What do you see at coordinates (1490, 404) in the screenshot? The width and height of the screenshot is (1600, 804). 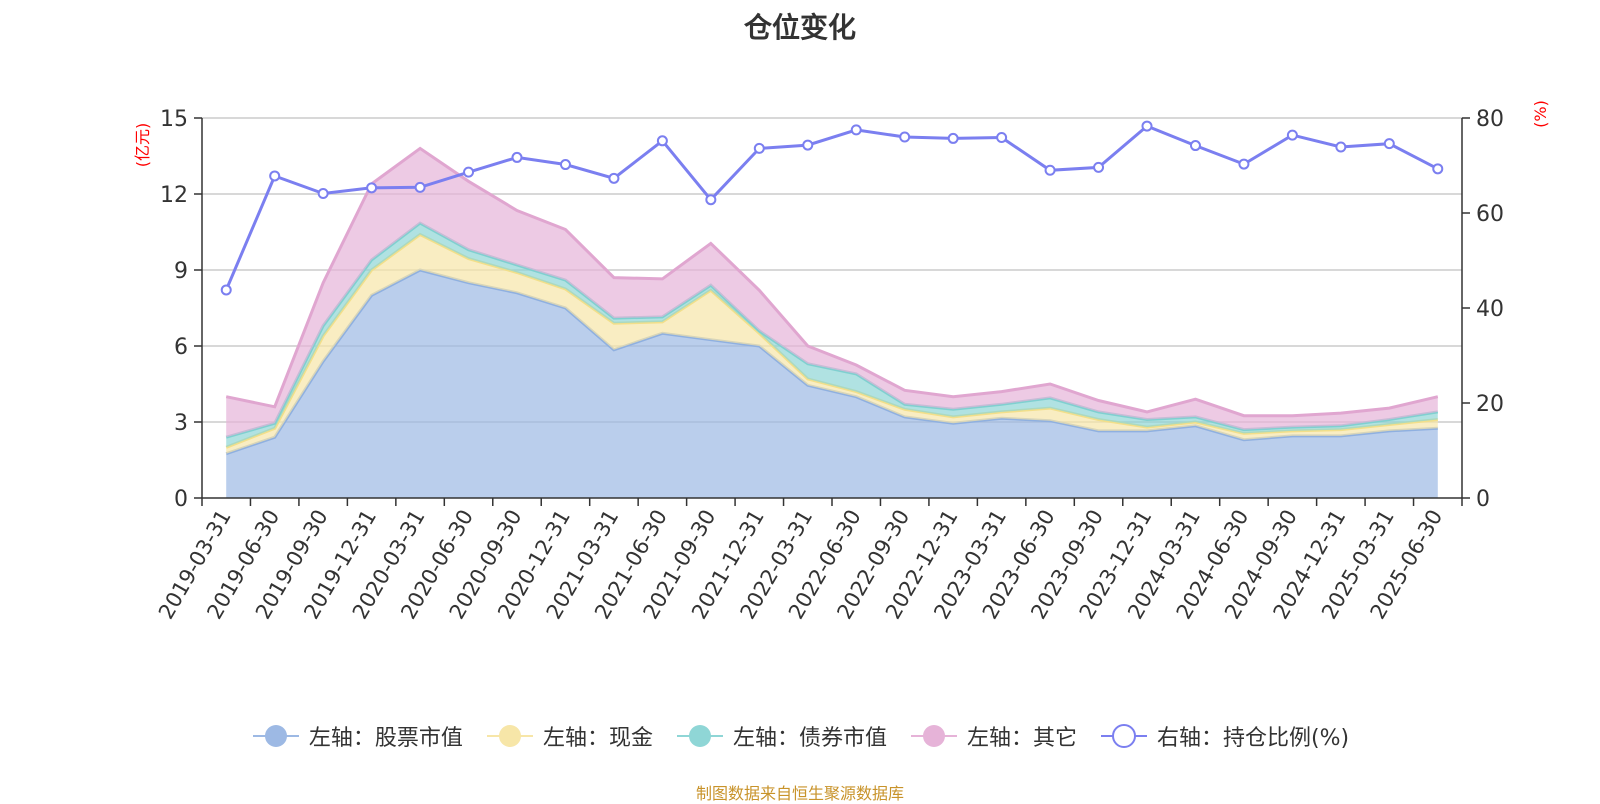 I see `y-right-tick-label: 20` at bounding box center [1490, 404].